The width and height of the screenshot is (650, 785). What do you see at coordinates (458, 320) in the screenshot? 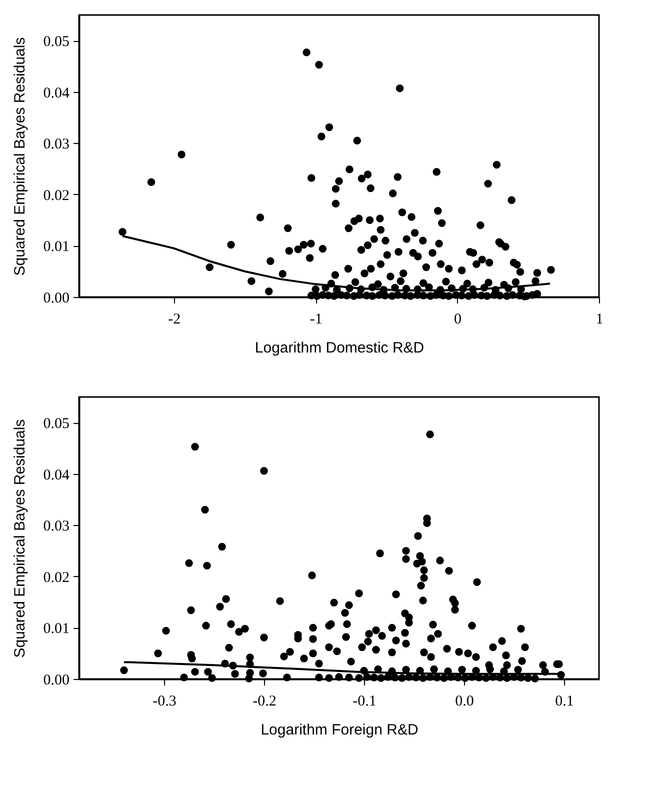
I see `x-tick-label: 0` at bounding box center [458, 320].